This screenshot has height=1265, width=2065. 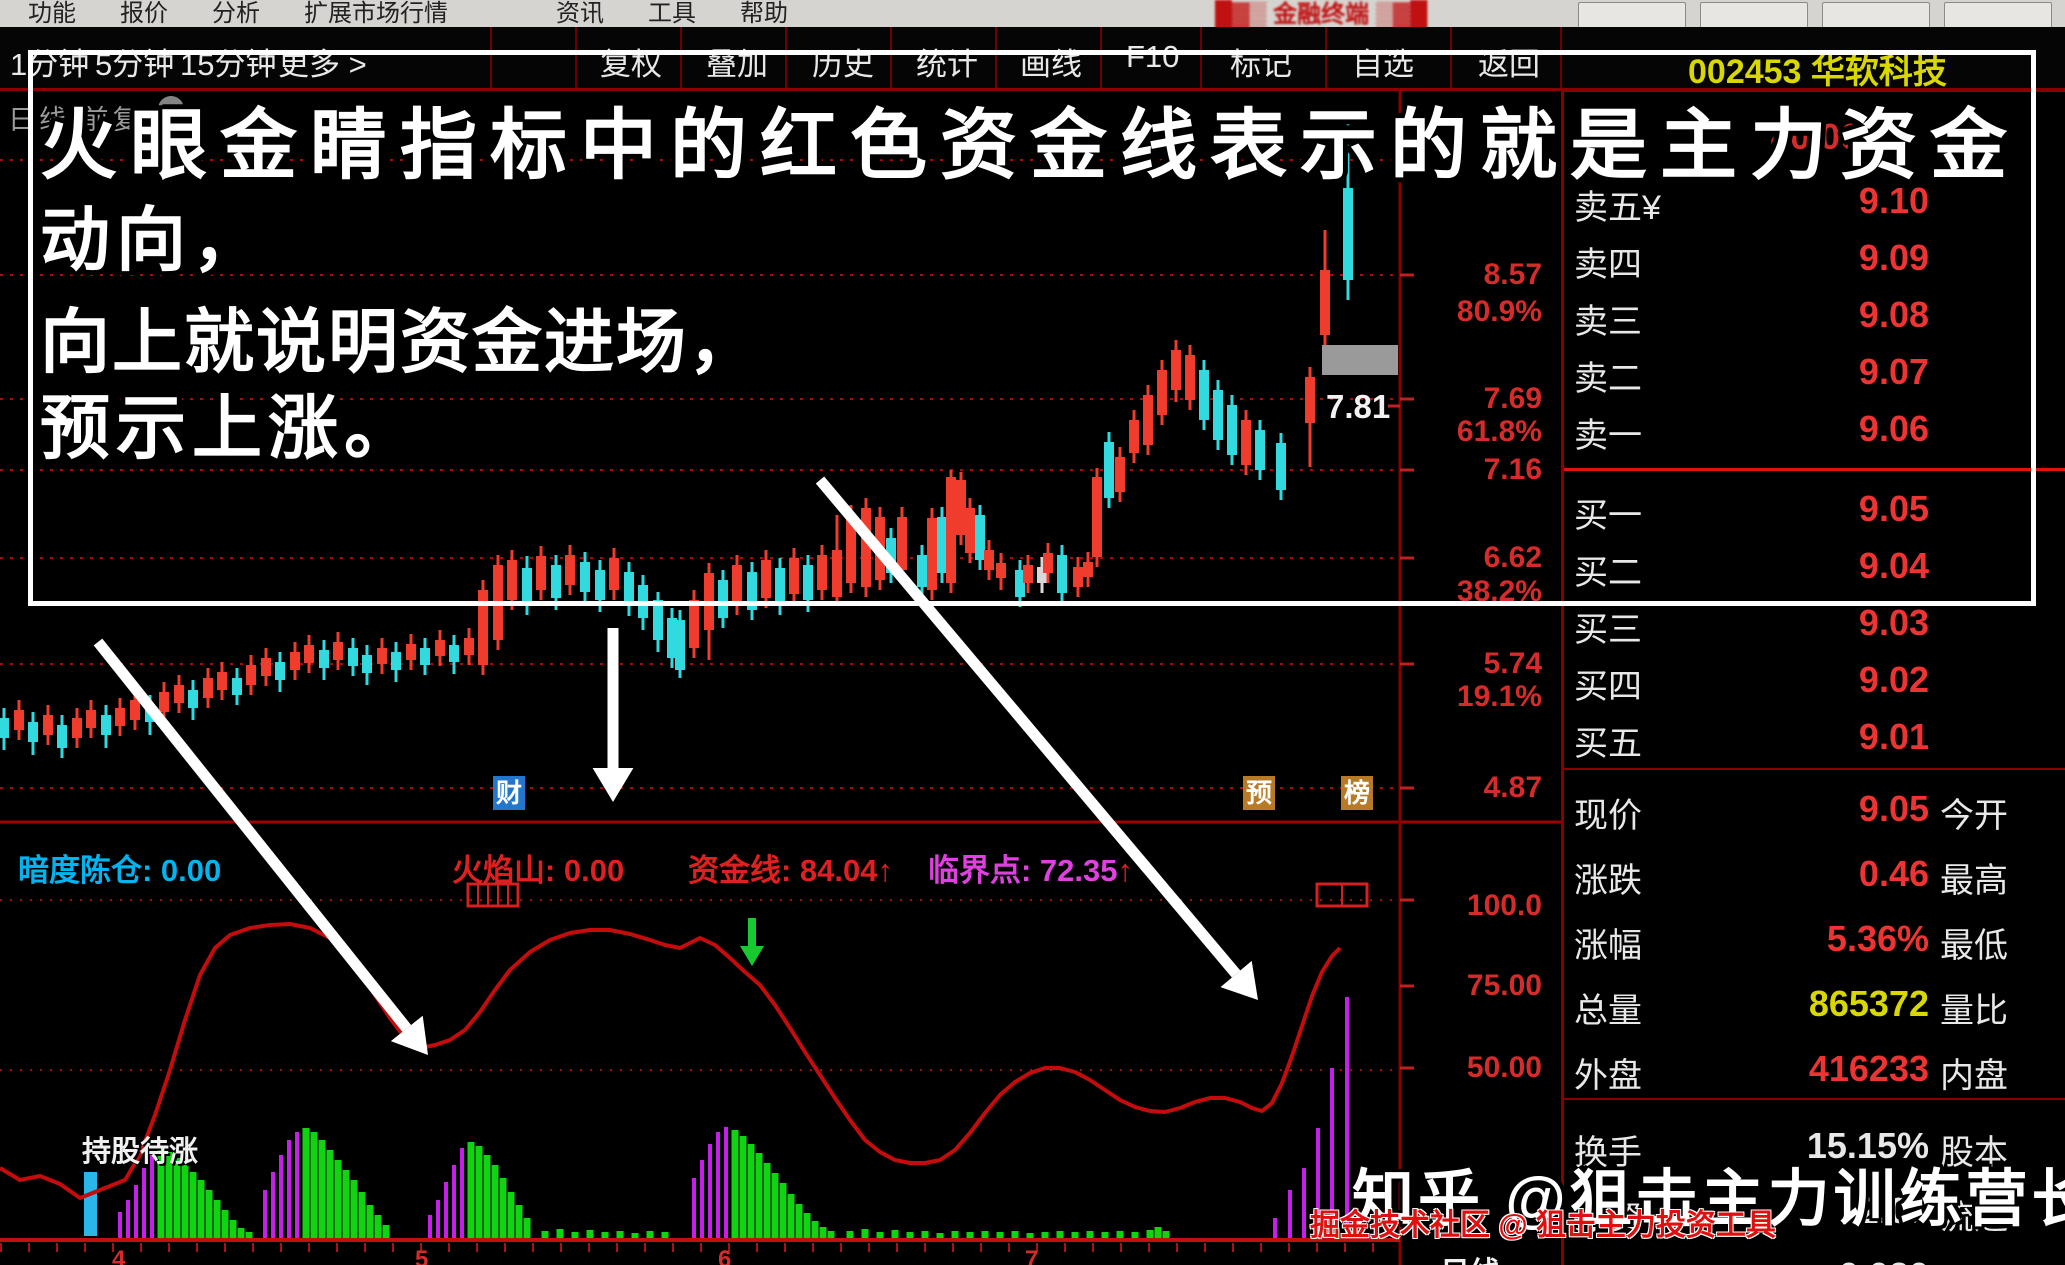 What do you see at coordinates (1153, 56) in the screenshot?
I see `toolbar-F10: F10` at bounding box center [1153, 56].